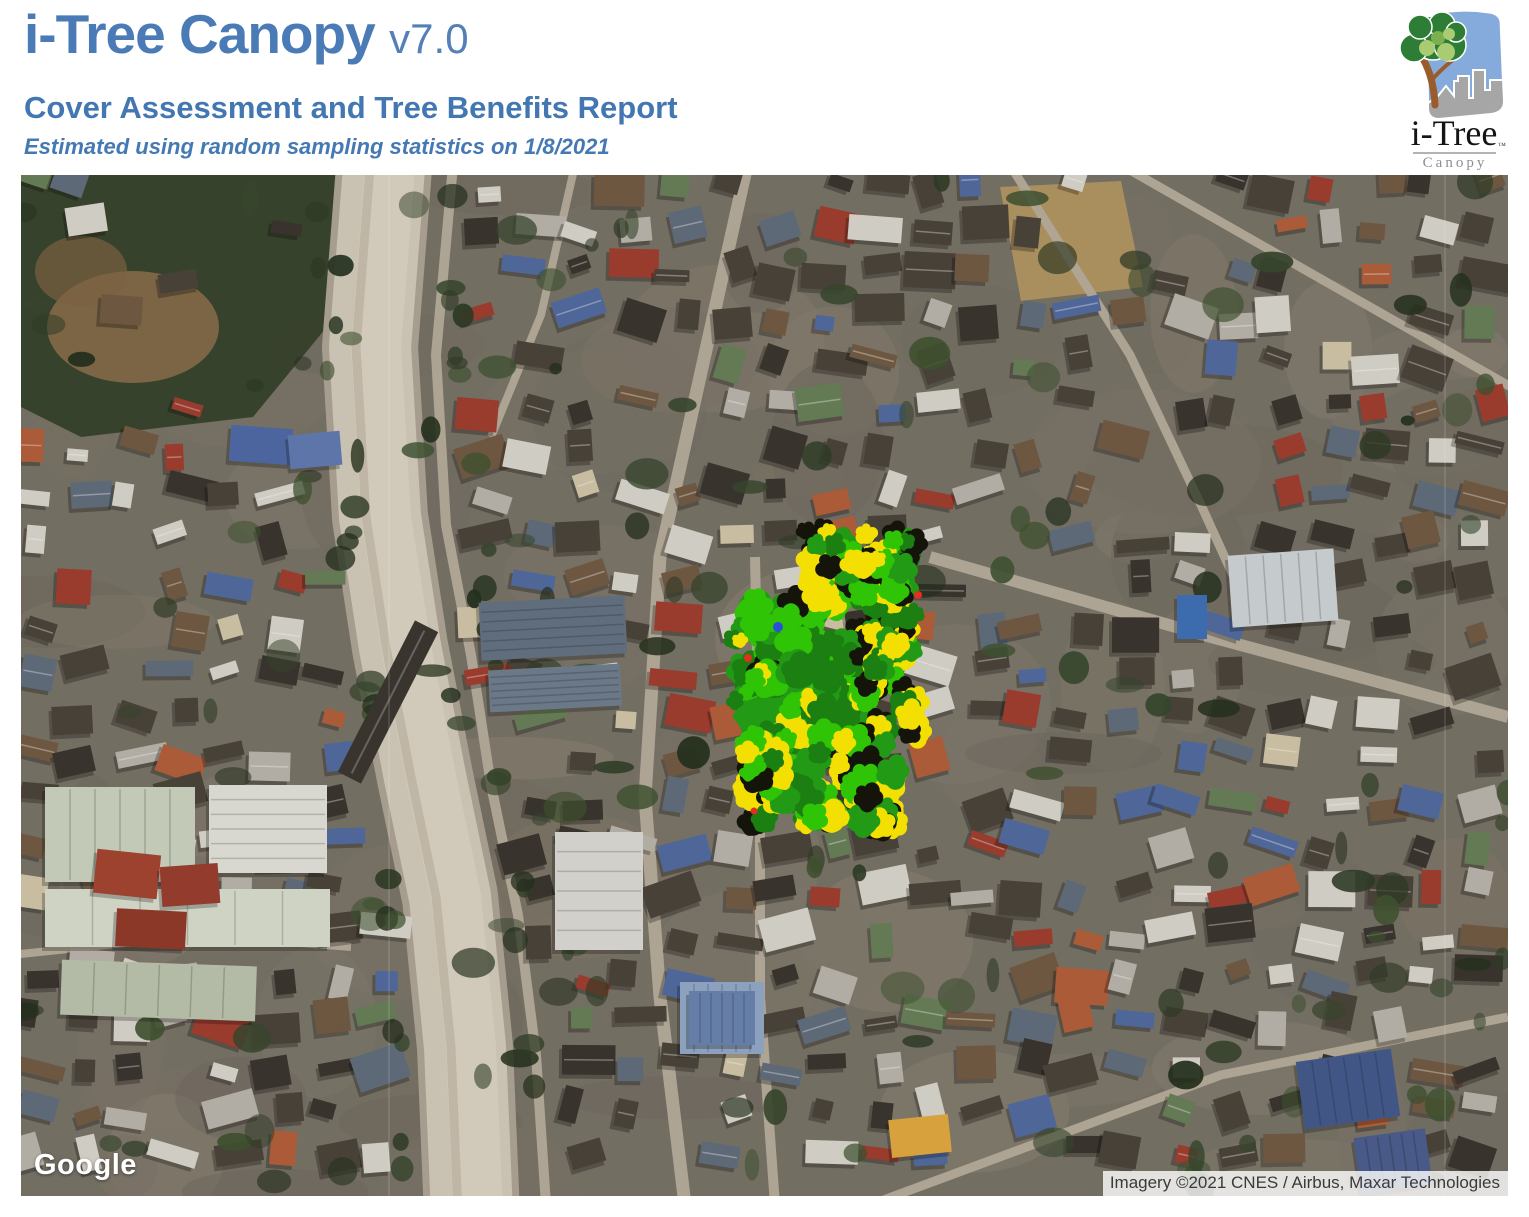 The height and width of the screenshot is (1217, 1529). Describe the element at coordinates (421, 685) in the screenshot. I see `river` at that location.